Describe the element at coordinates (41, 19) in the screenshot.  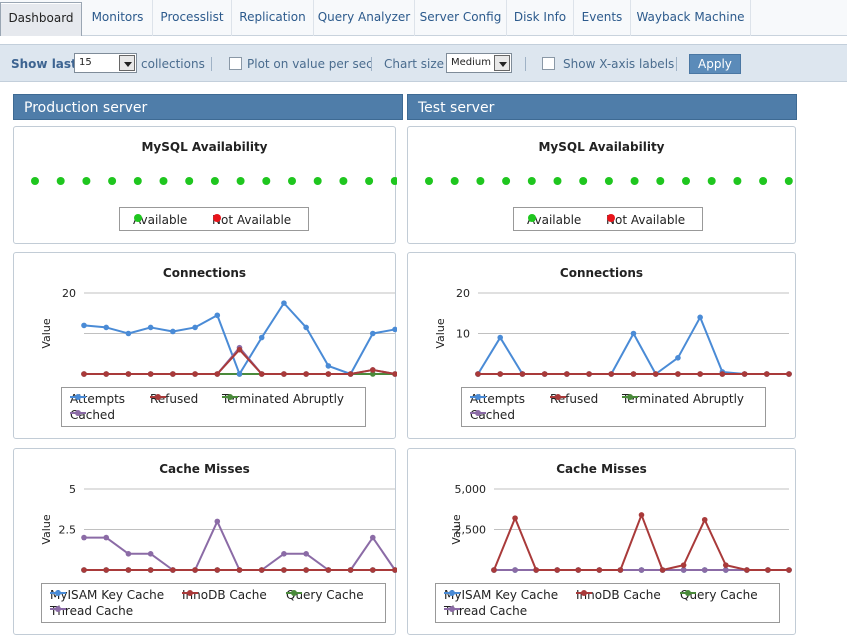
I see `tab-dashboard: Dashboard` at that location.